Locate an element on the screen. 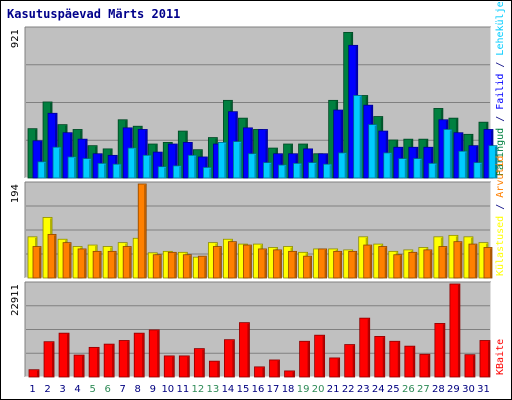 The height and width of the screenshot is (400, 512). day-label-30: 30 is located at coordinates (468, 389).